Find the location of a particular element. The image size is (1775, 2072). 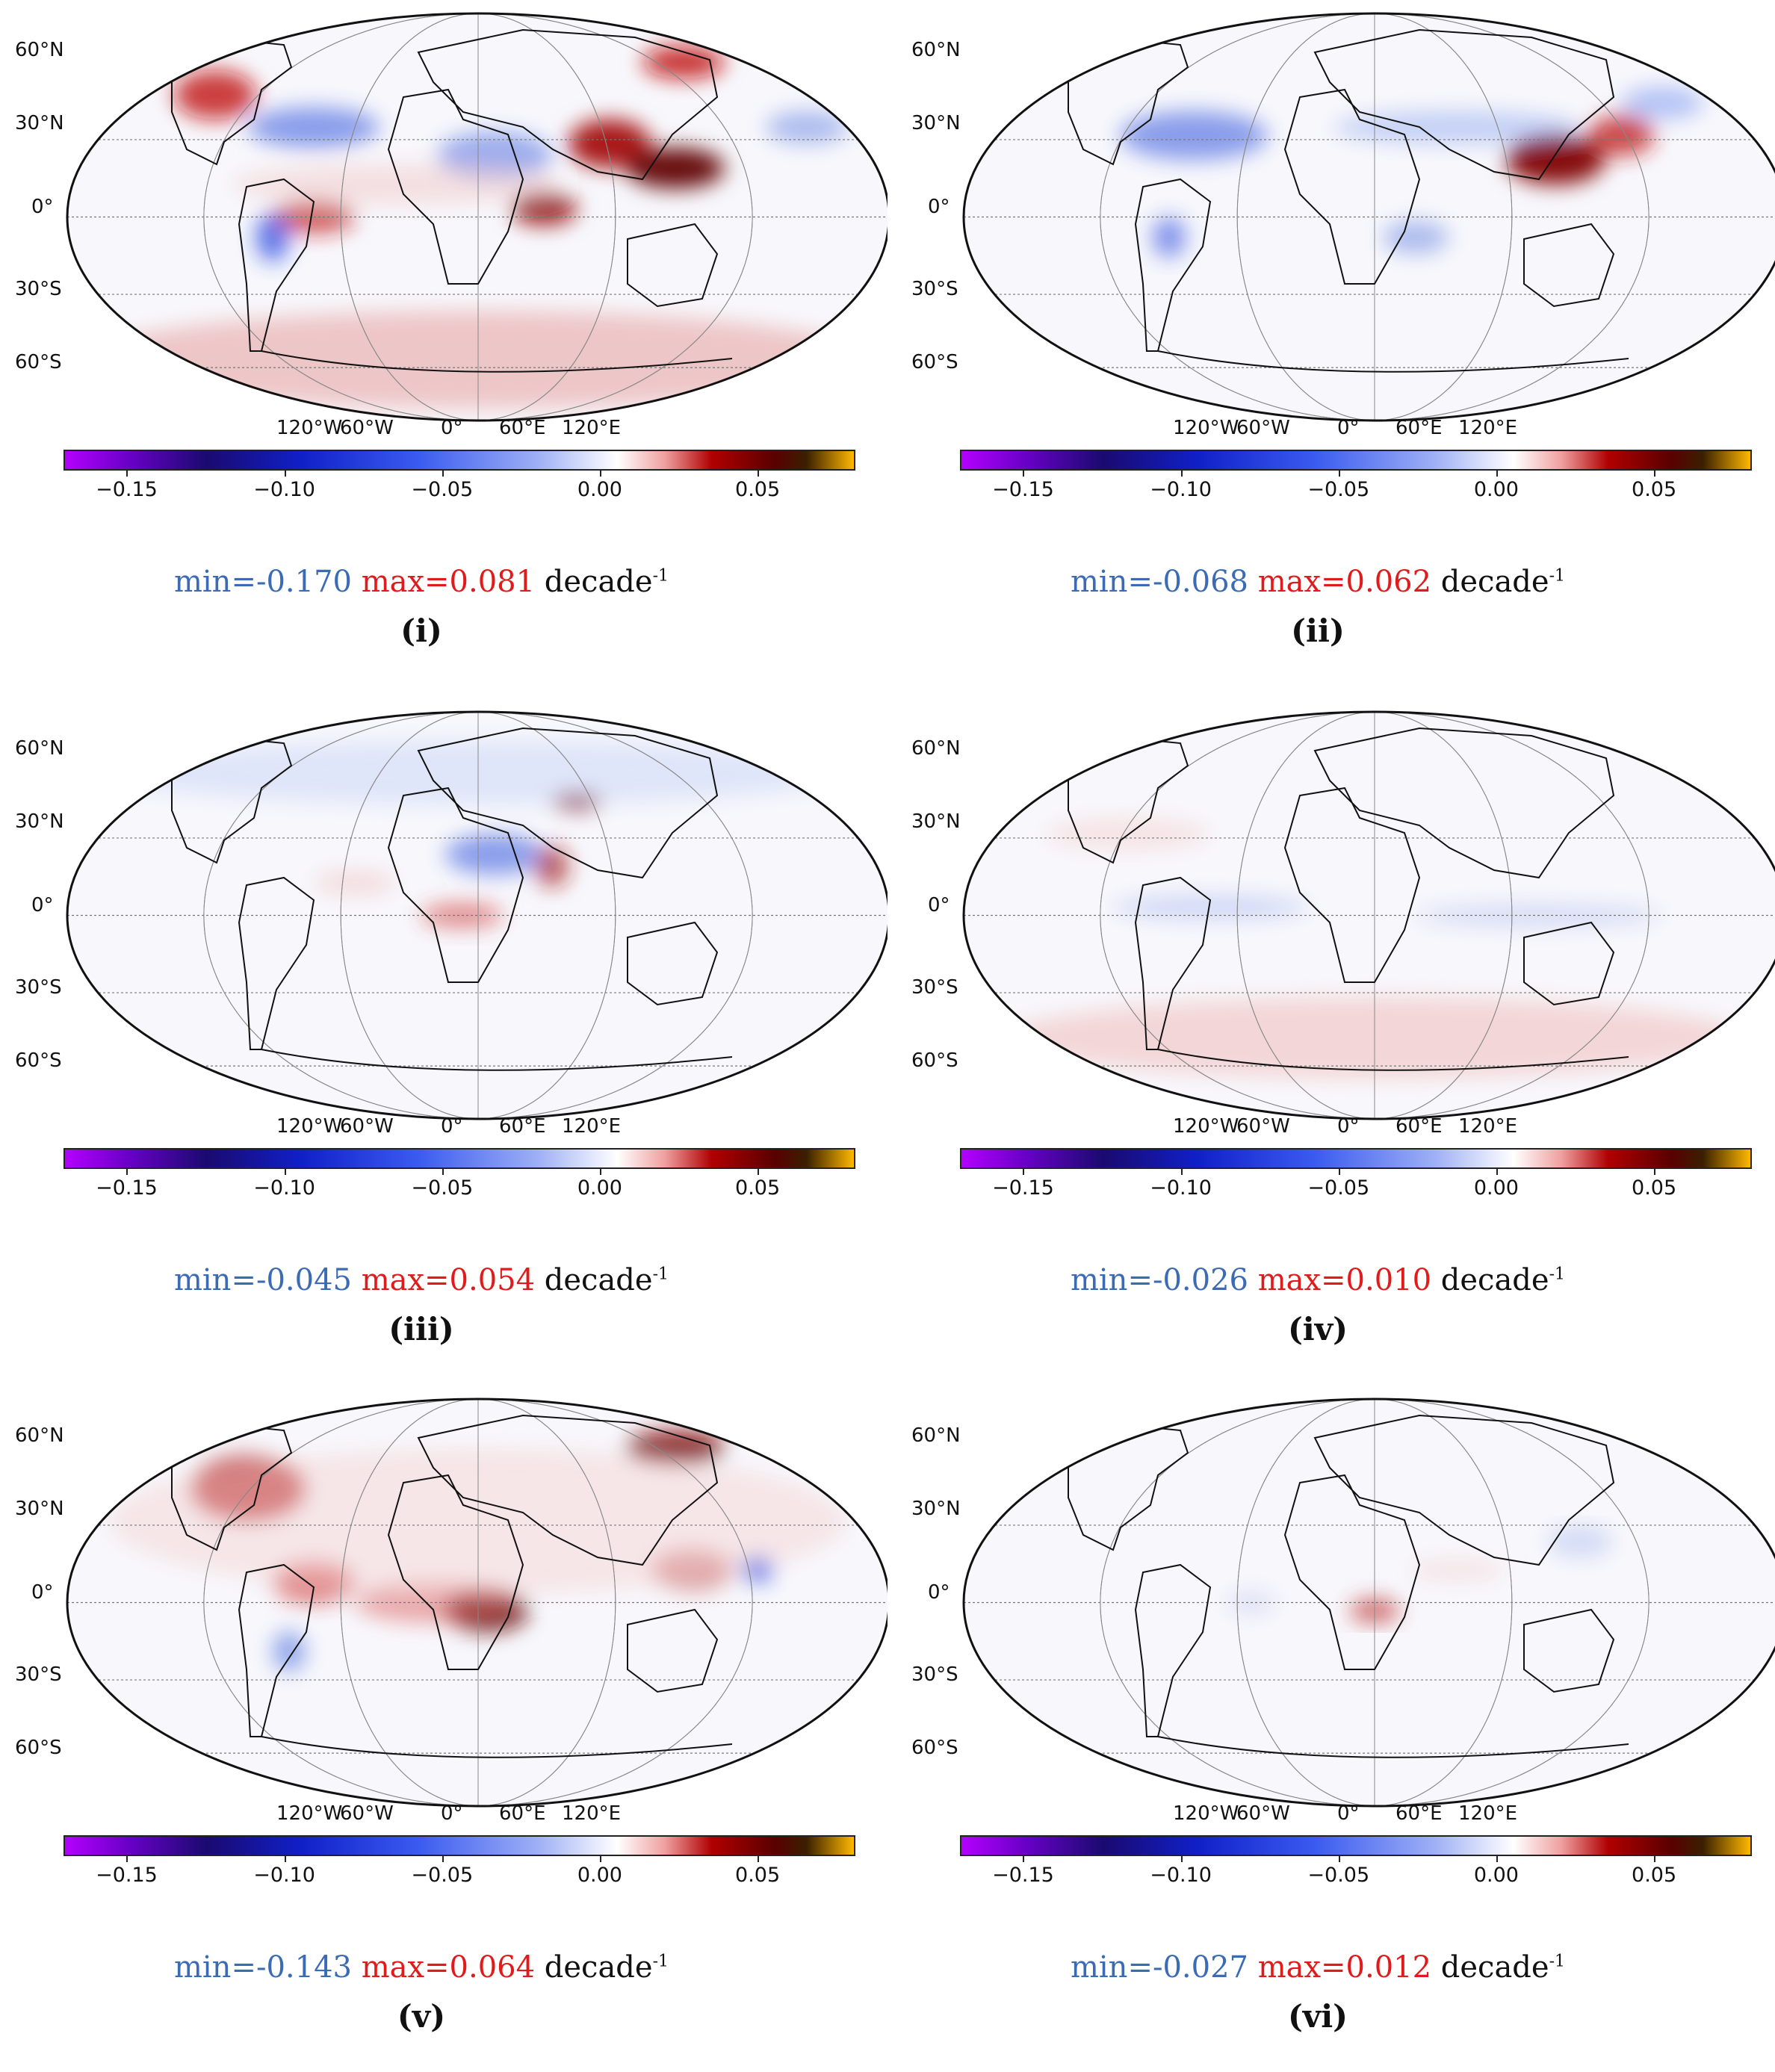

max-value: max=0.081 is located at coordinates (444, 582).